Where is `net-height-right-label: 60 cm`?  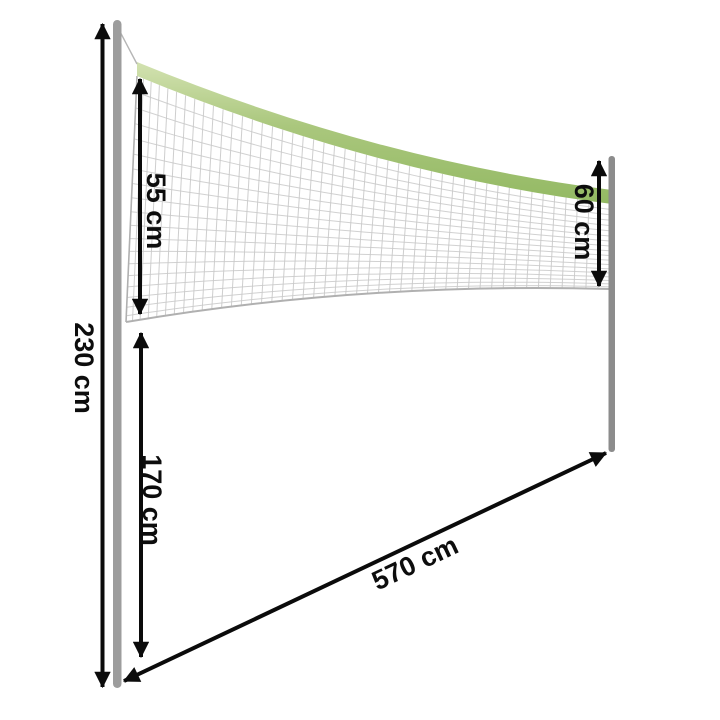
net-height-right-label: 60 cm is located at coordinates (584, 222).